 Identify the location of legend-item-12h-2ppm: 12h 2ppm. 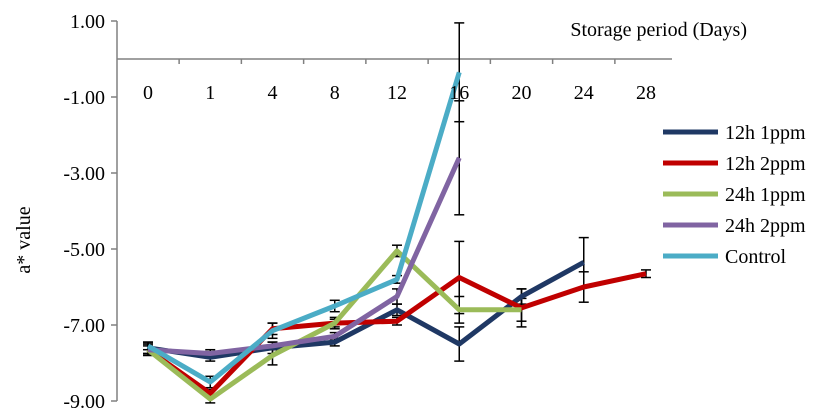
(734, 164).